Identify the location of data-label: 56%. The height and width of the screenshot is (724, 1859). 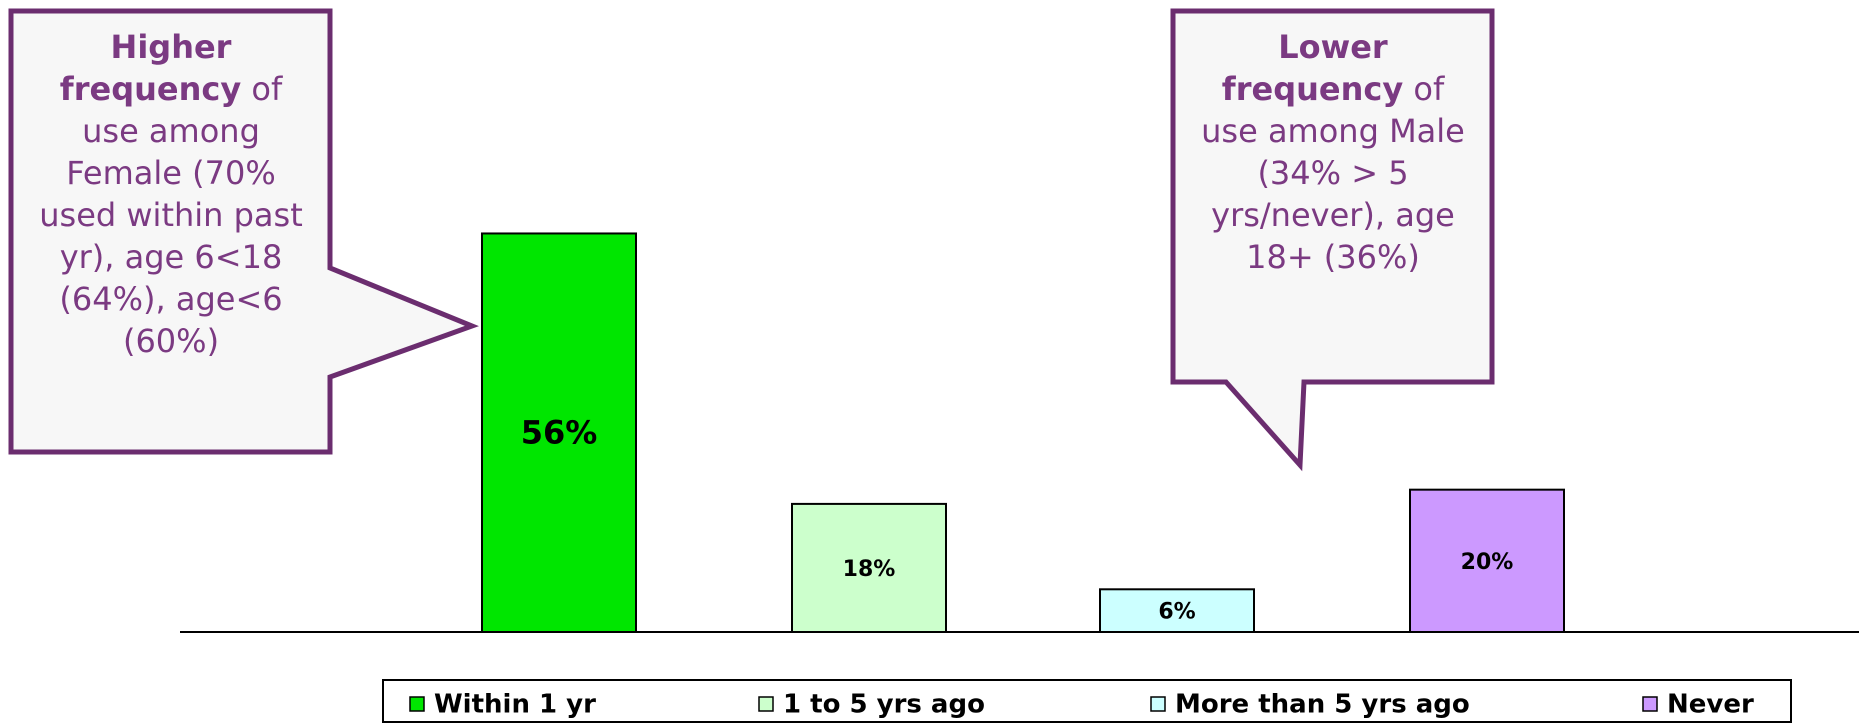
(559, 433).